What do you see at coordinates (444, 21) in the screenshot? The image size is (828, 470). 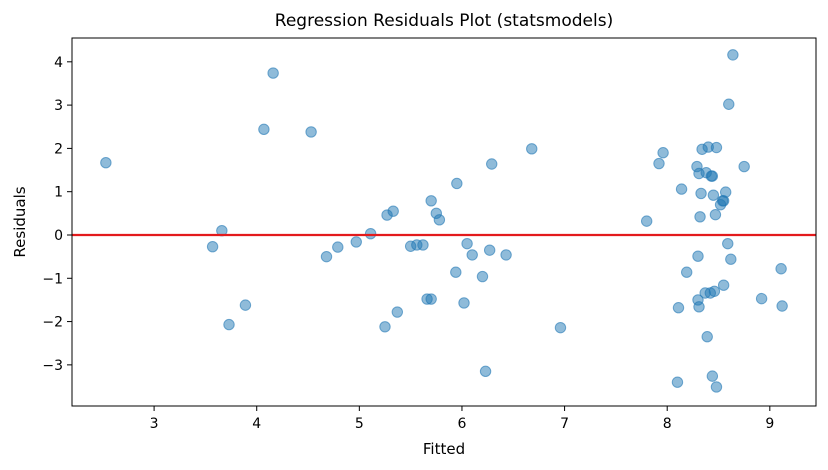 I see `chart-title: Regression Residuals Plot (statsmodels)` at bounding box center [444, 21].